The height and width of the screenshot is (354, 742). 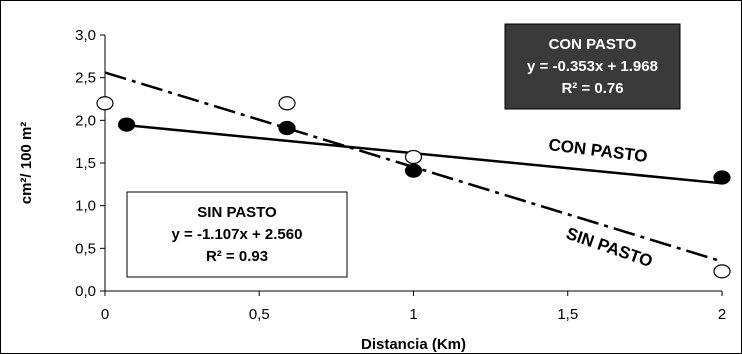 I want to click on y-tick-label: 1,5, so click(x=85, y=163).